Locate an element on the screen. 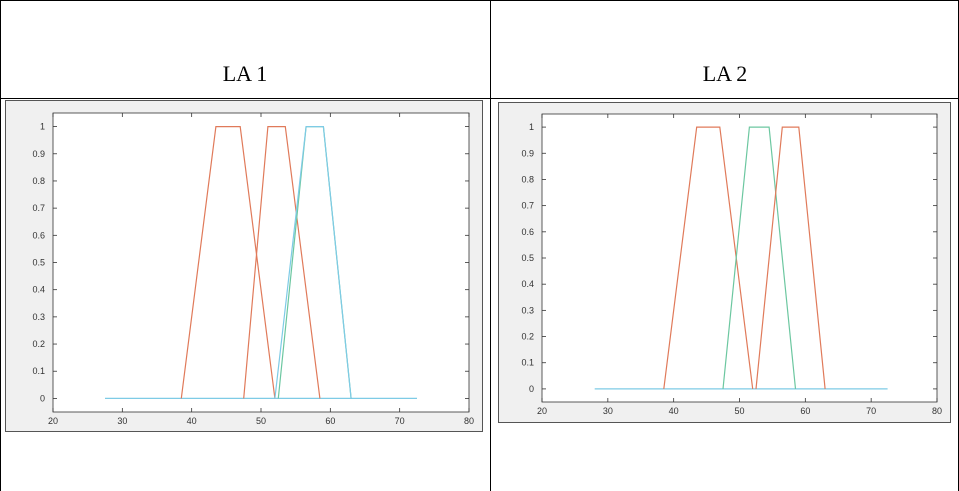 Image resolution: width=959 pixels, height=491 pixels. header-la1: LA 1 is located at coordinates (245, 73).